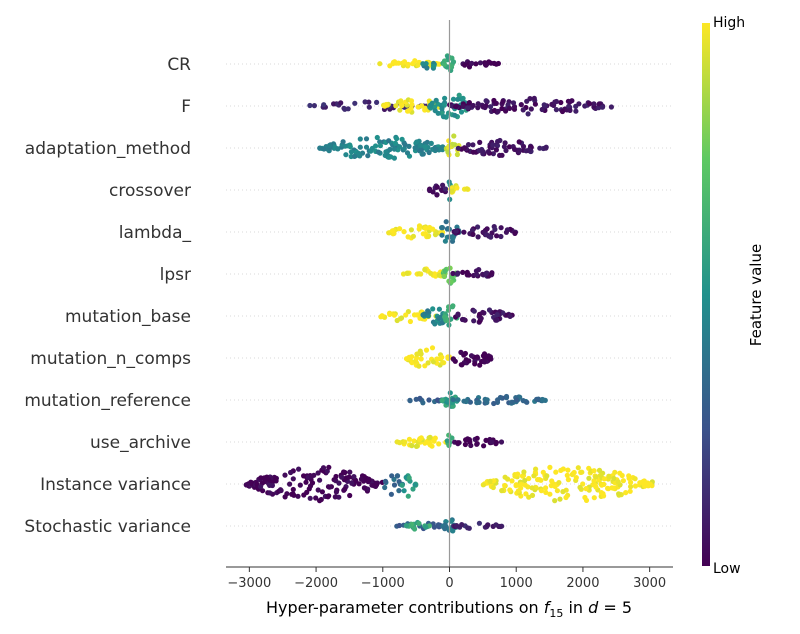 This screenshot has width=800, height=634. Describe the element at coordinates (449, 583) in the screenshot. I see `x-tick-label: 0` at that location.